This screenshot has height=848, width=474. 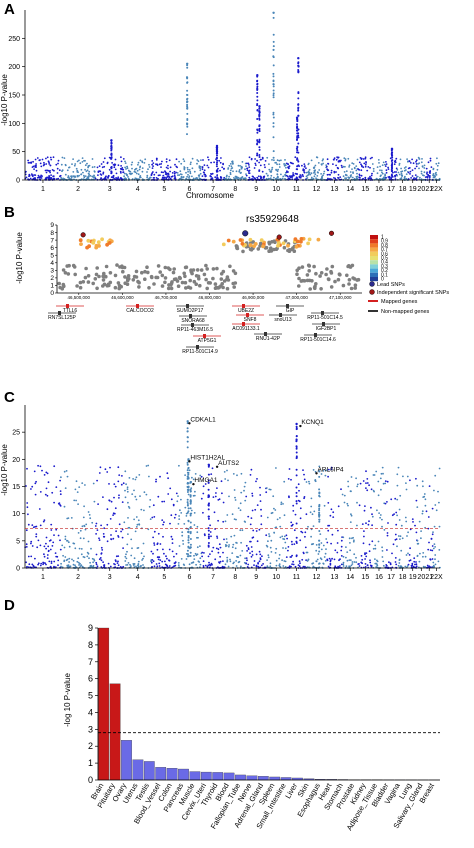 What do you see at coordinates (18, 181) in the screenshot?
I see `manhattan-a-y-tick-label: 0` at bounding box center [18, 181].